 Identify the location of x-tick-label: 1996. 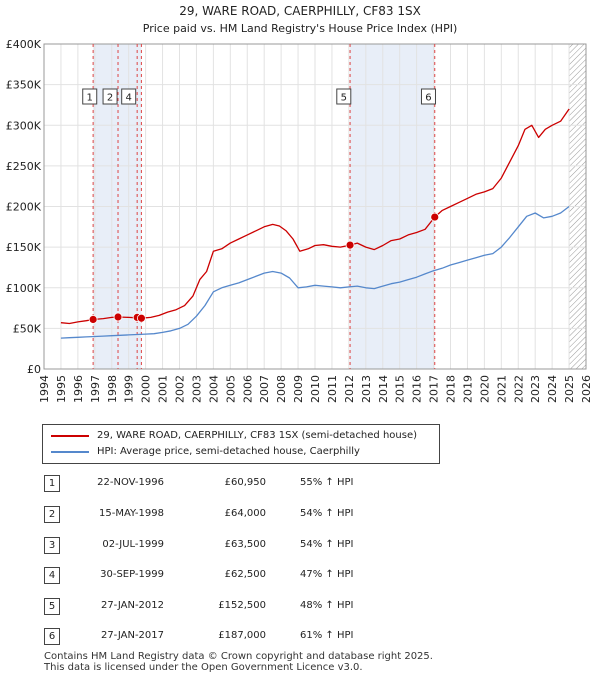
(78, 389).